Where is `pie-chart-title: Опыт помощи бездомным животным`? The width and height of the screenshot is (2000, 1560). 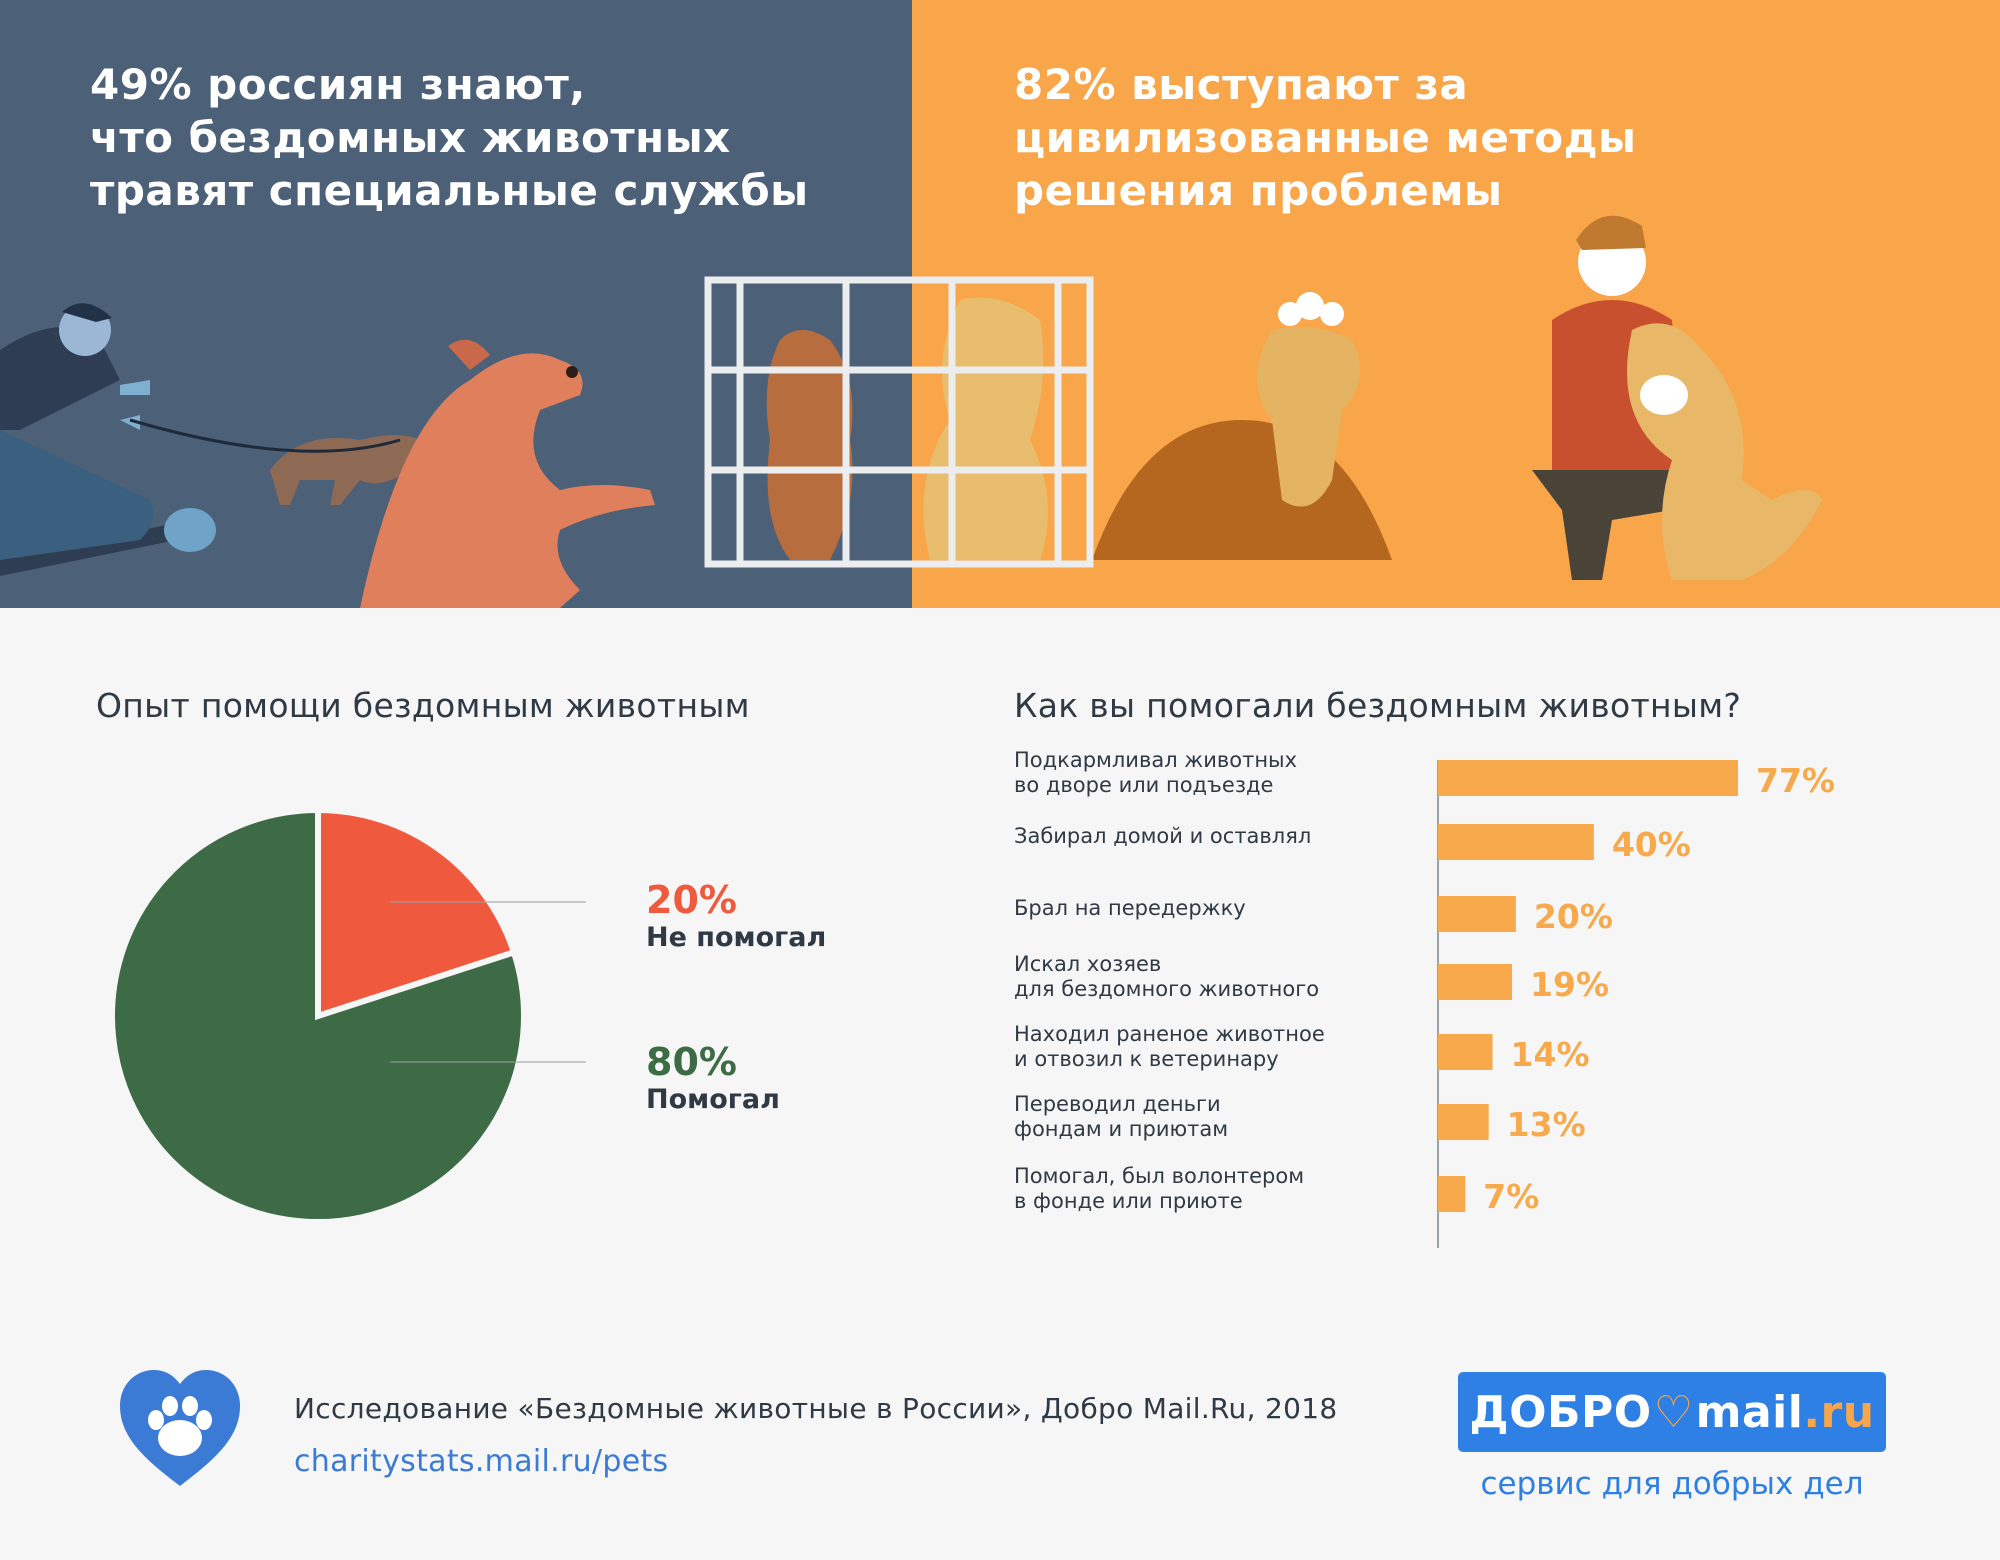 pie-chart-title: Опыт помощи бездомным животным is located at coordinates (423, 705).